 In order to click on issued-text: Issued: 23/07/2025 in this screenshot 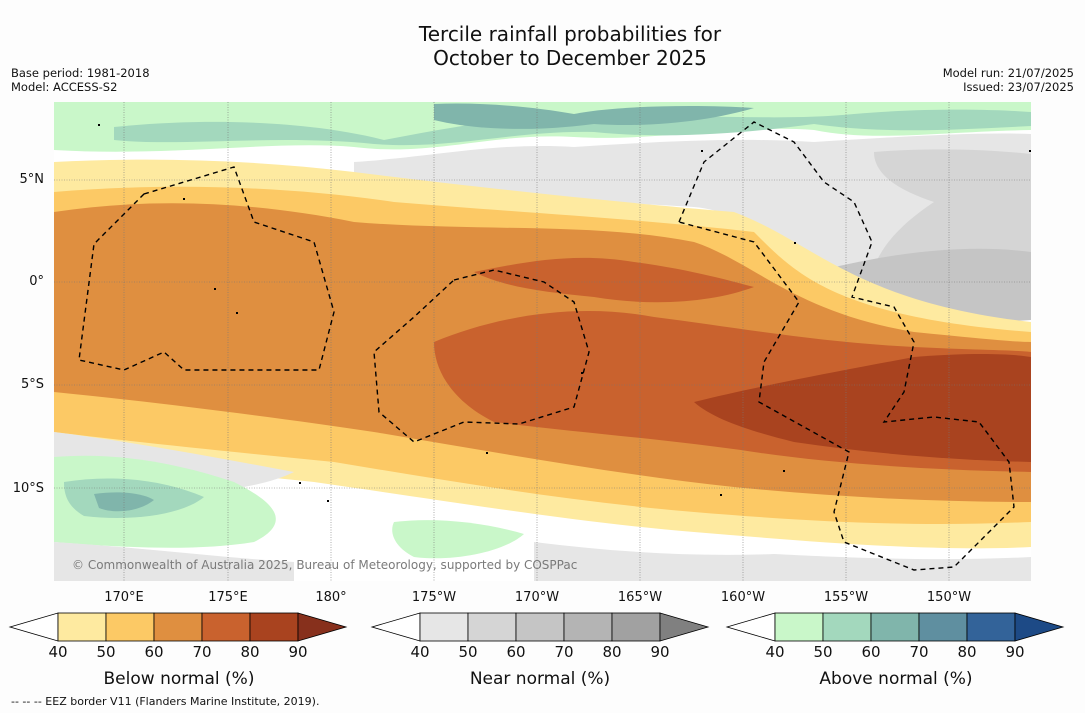, I will do `click(1018, 87)`.